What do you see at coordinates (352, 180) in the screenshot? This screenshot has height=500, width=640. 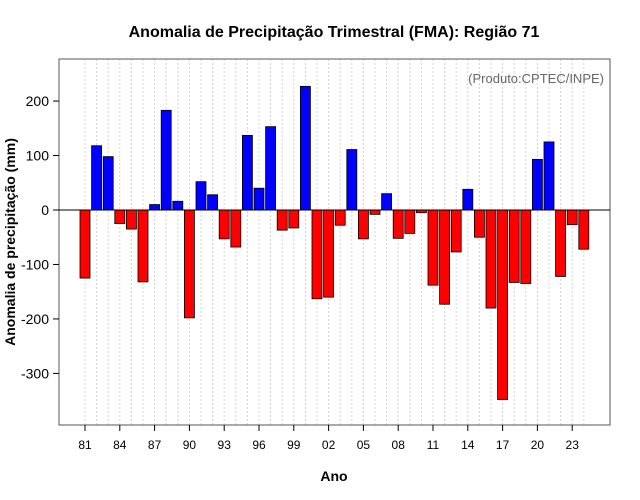 I see `bar-2004` at bounding box center [352, 180].